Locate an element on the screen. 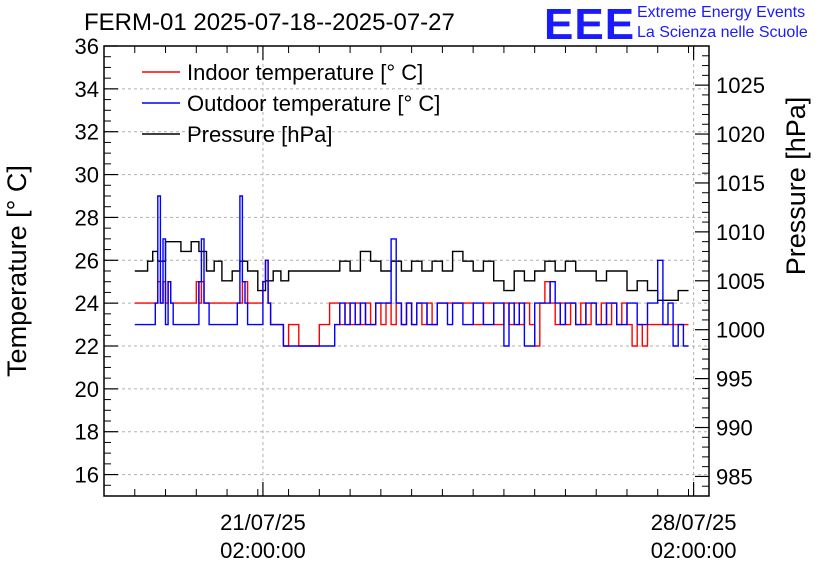 The image size is (836, 572). tick-label-right: 1020 is located at coordinates (740, 134).